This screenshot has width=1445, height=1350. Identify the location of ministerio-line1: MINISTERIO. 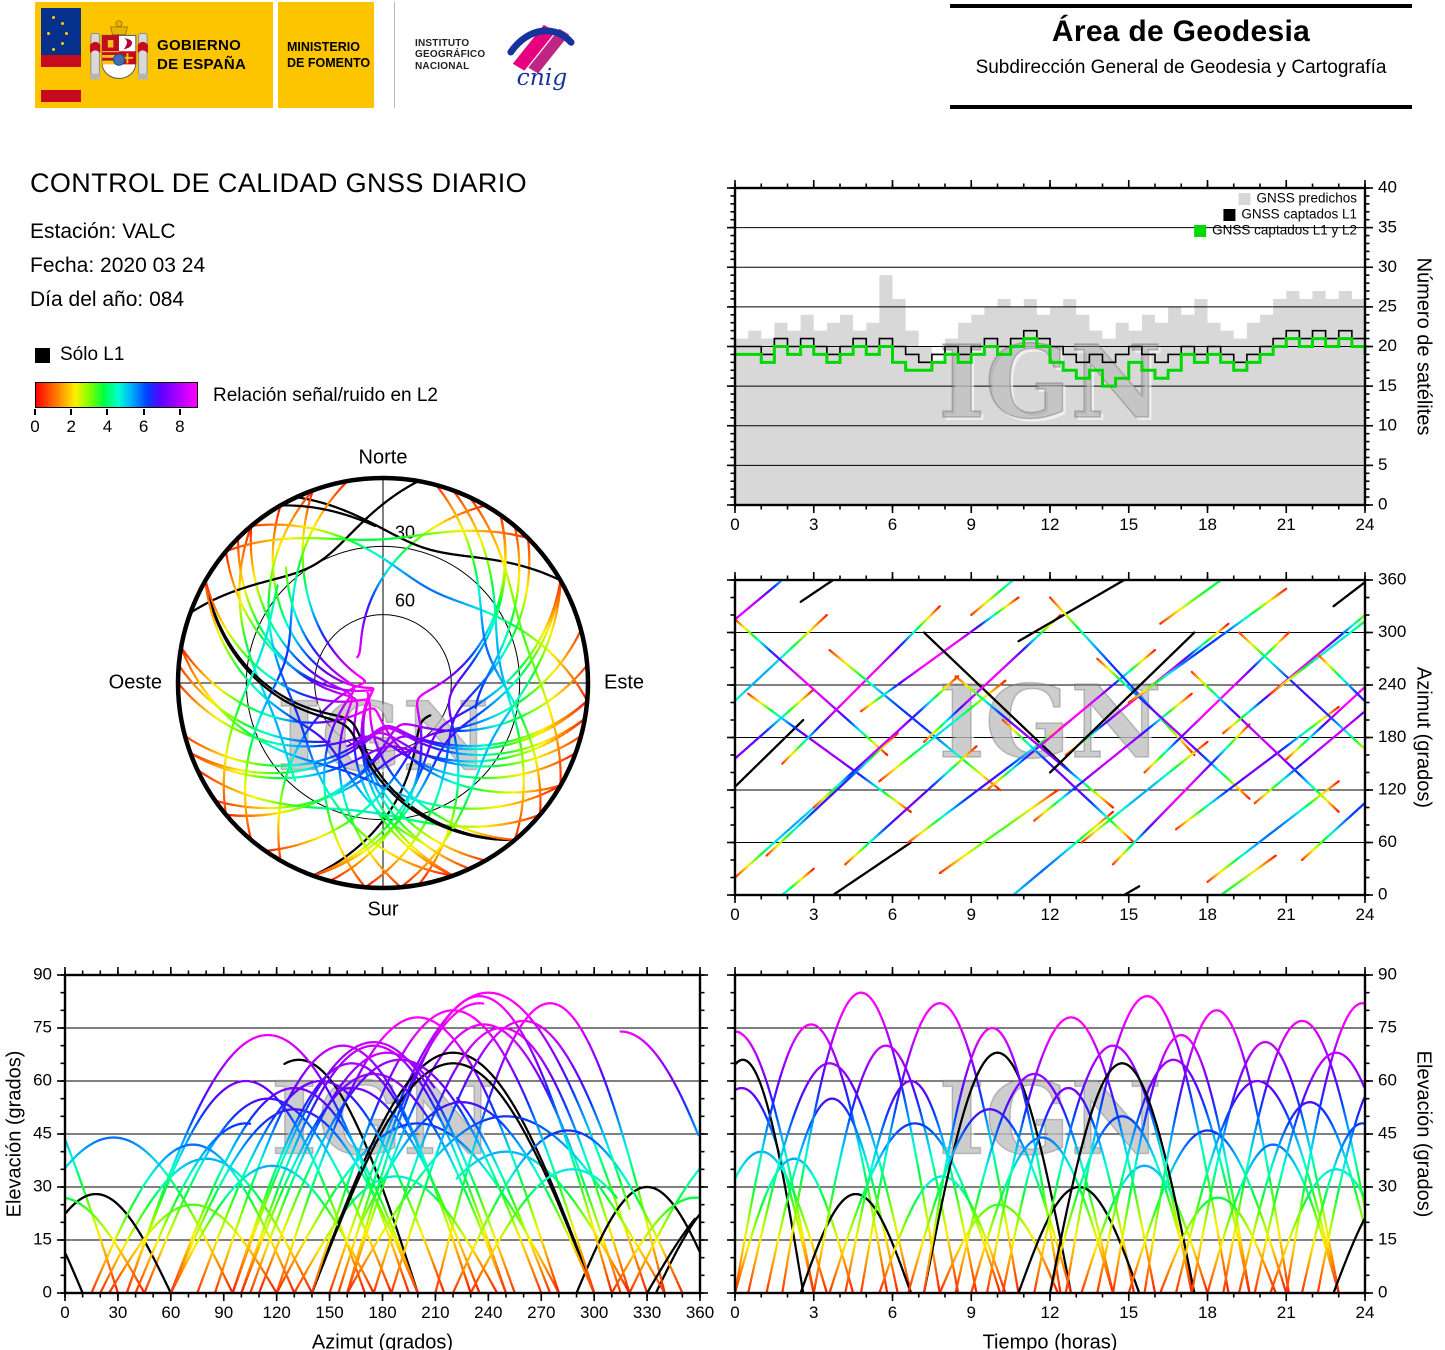
(323, 47).